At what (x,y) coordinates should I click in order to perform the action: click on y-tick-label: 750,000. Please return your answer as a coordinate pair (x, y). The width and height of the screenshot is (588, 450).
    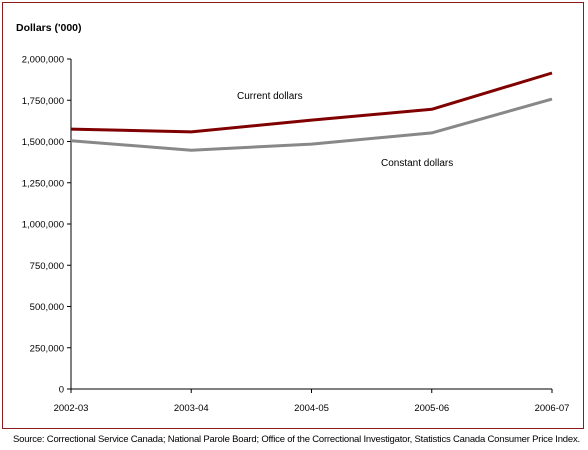
    Looking at the image, I should click on (47, 266).